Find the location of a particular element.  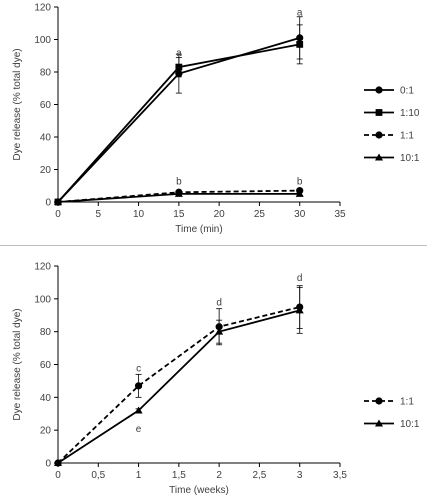

x-axis-title: Time (min) is located at coordinates (198, 229).